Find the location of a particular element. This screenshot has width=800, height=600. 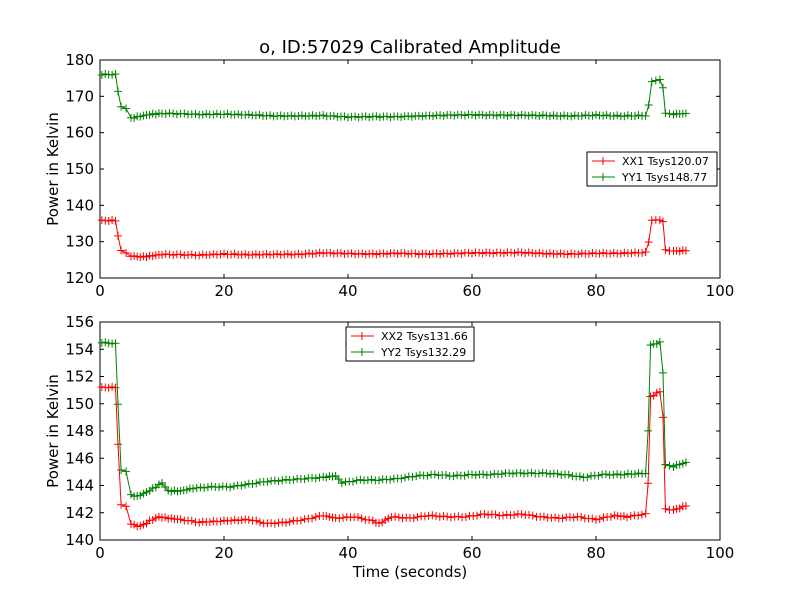

legend-swatch-marker is located at coordinates (362, 336).